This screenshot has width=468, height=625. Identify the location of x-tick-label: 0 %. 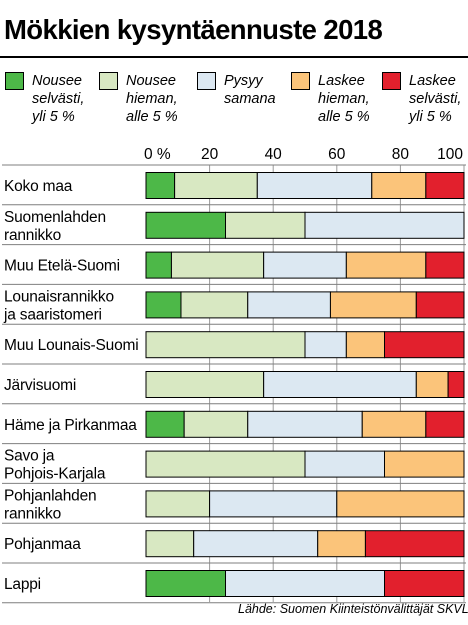
(157, 154).